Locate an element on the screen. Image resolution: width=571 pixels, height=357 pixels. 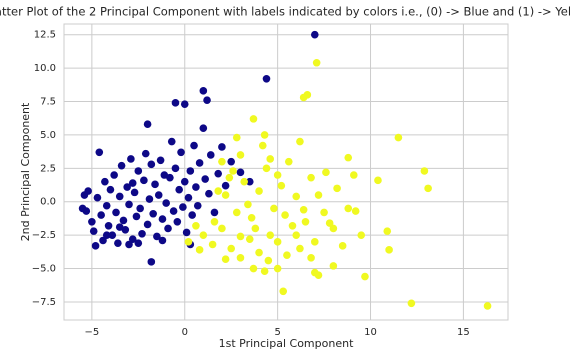
y-axis-label: 2nd Principal Component is located at coordinates (25, 171).